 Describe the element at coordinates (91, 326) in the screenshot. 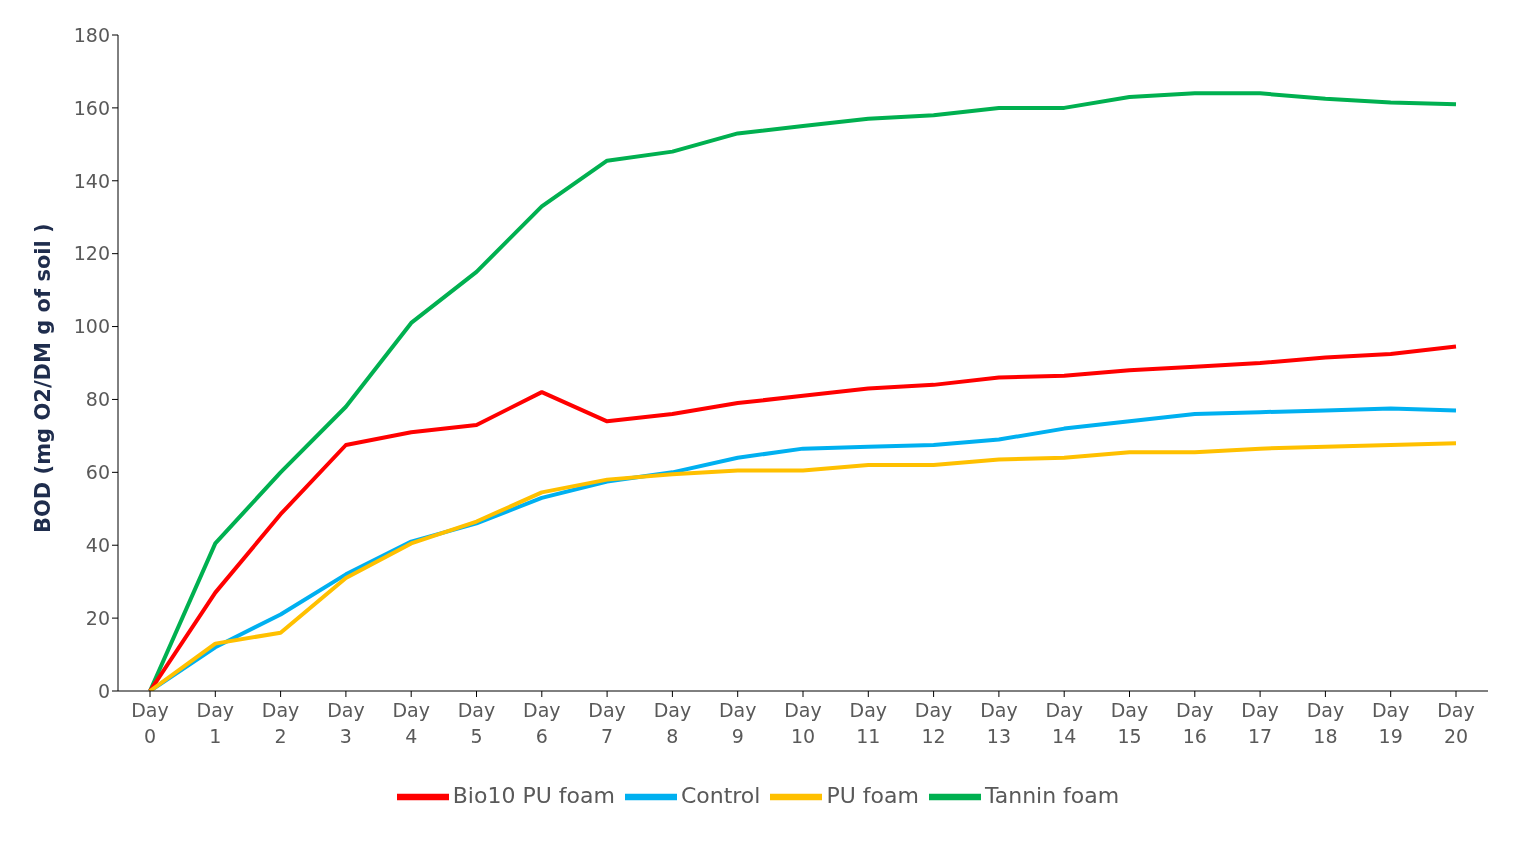

I see `y-tick-label: 100` at that location.